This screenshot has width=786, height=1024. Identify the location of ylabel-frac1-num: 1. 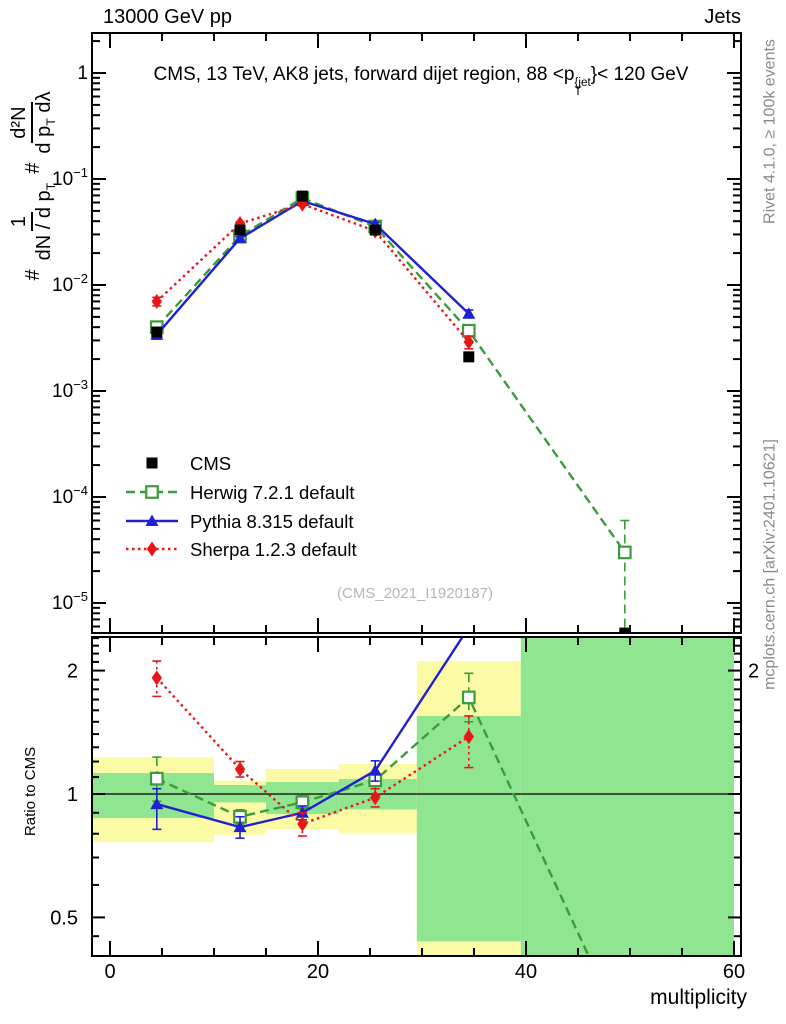
(20, 221).